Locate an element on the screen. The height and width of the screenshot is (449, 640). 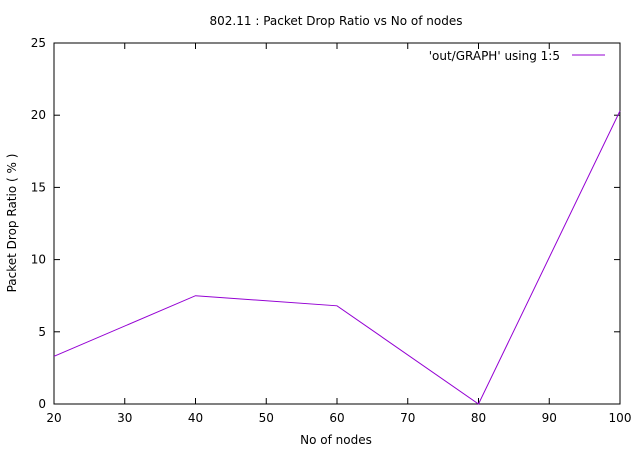
legend-label: 'out/GRAPH' using 1:5 is located at coordinates (494, 56).